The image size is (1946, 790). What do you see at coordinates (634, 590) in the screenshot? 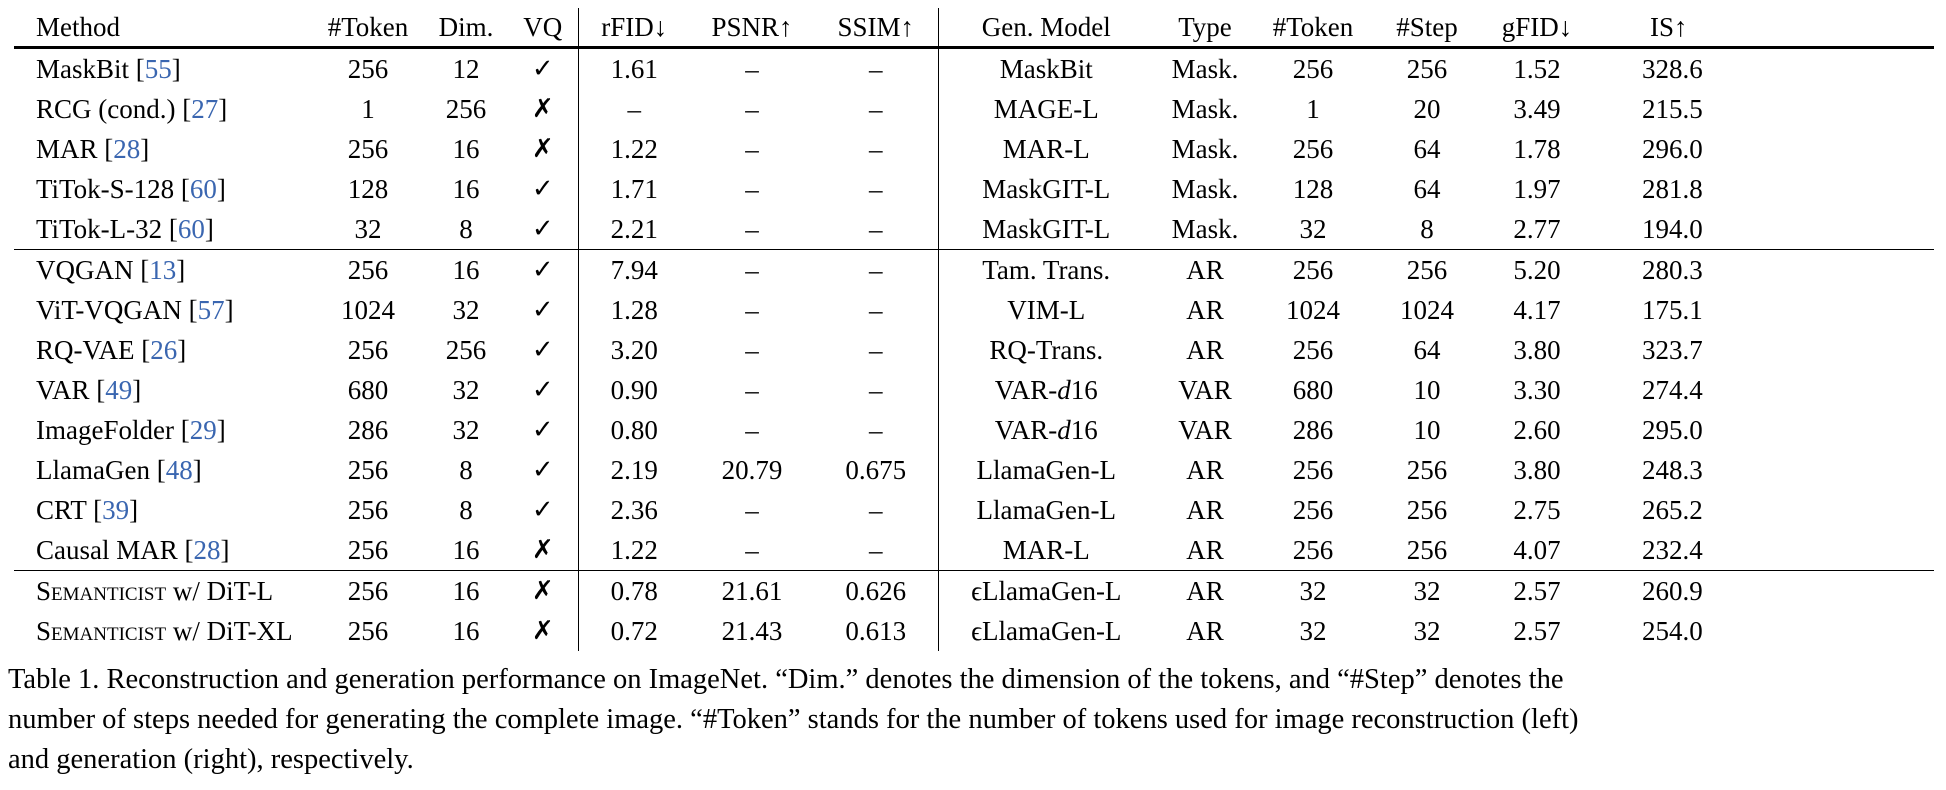
I see `rfid-cell-value: 0.78` at bounding box center [634, 590].